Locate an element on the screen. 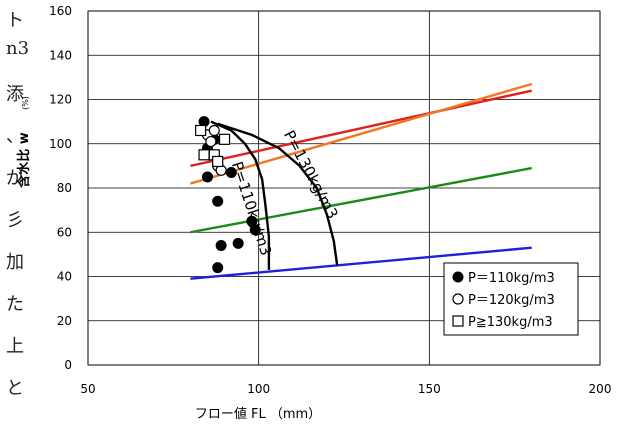 Image resolution: width=626 pixels, height=430 pixels. legend-box is located at coordinates (511, 299).